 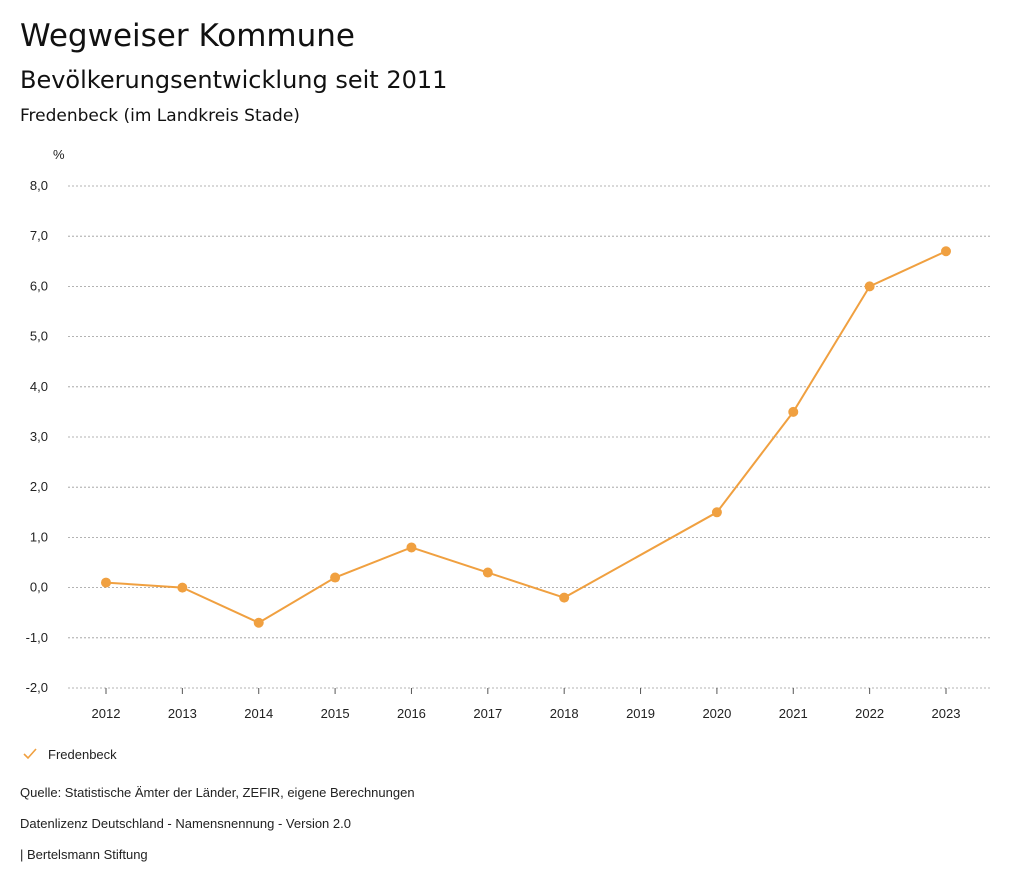 I want to click on x-tick-label: 2020, so click(x=716, y=713).